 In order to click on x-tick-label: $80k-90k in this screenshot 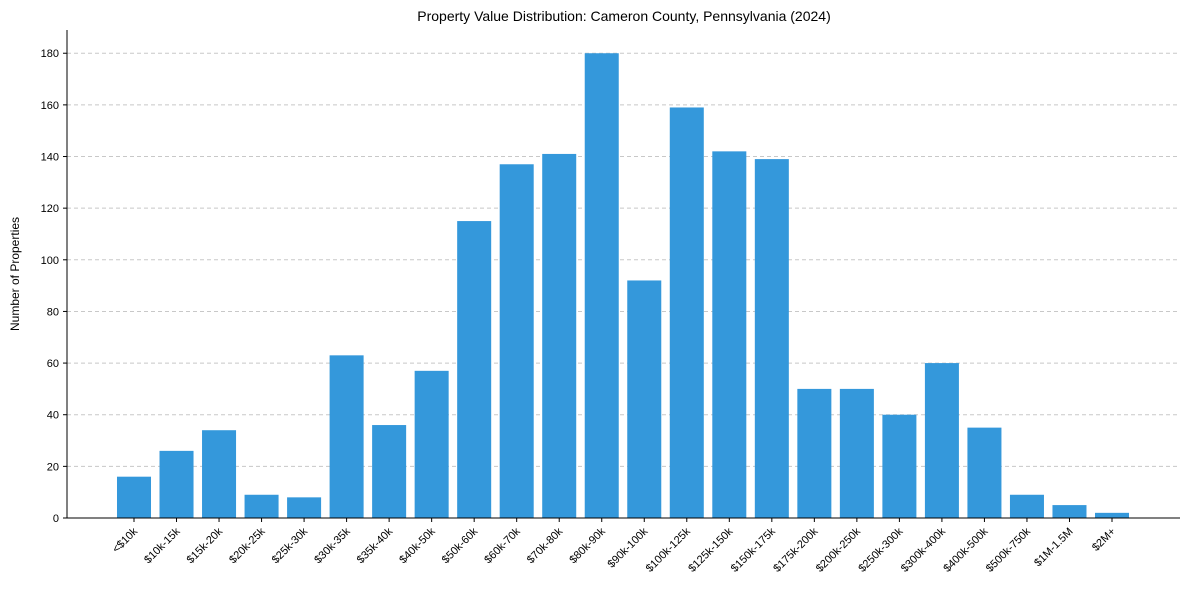, I will do `click(587, 545)`.